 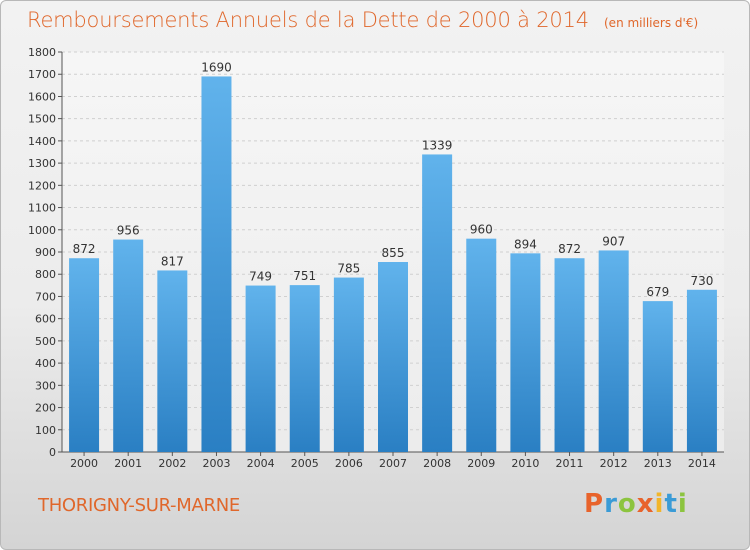 What do you see at coordinates (42, 141) in the screenshot?
I see `y-tick-label: 1400` at bounding box center [42, 141].